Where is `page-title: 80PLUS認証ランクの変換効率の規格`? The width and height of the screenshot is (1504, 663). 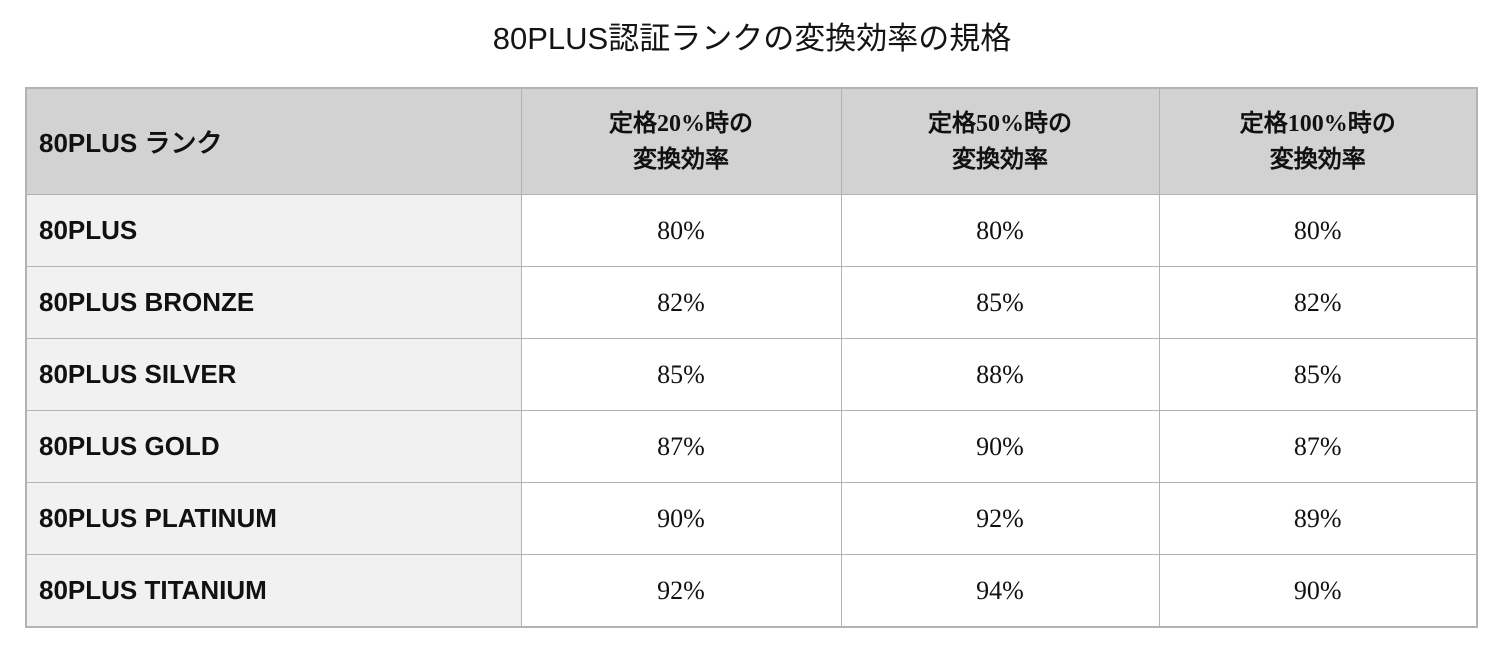
page-title: 80PLUS認証ランクの変換効率の規格 is located at coordinates (752, 38).